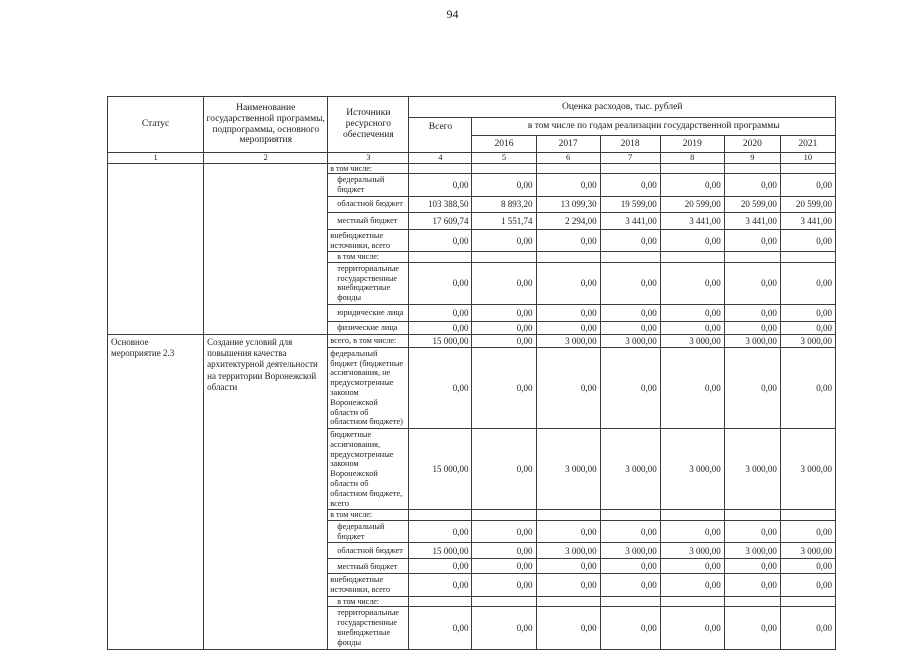 This screenshot has width=905, height=650. What do you see at coordinates (622, 107) in the screenshot?
I see `header-expense-estimate: Оценка расходов, тыс. рублей` at bounding box center [622, 107].